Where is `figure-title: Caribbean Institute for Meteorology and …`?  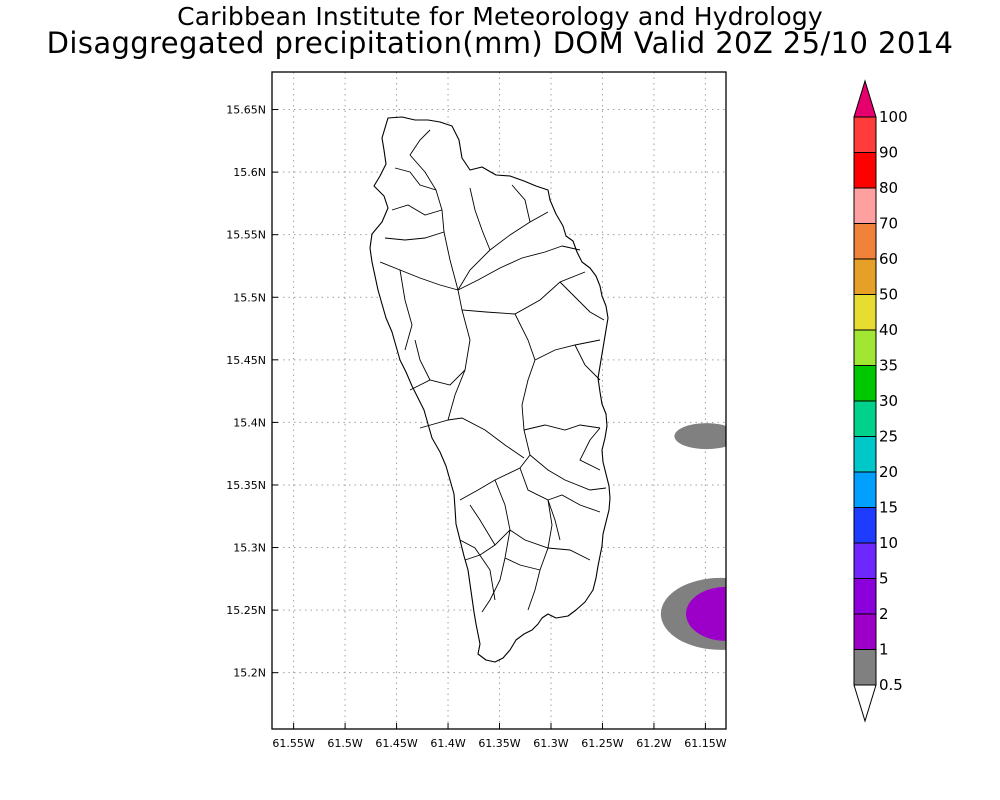 figure-title: Caribbean Institute for Meteorology and … is located at coordinates (500, 16).